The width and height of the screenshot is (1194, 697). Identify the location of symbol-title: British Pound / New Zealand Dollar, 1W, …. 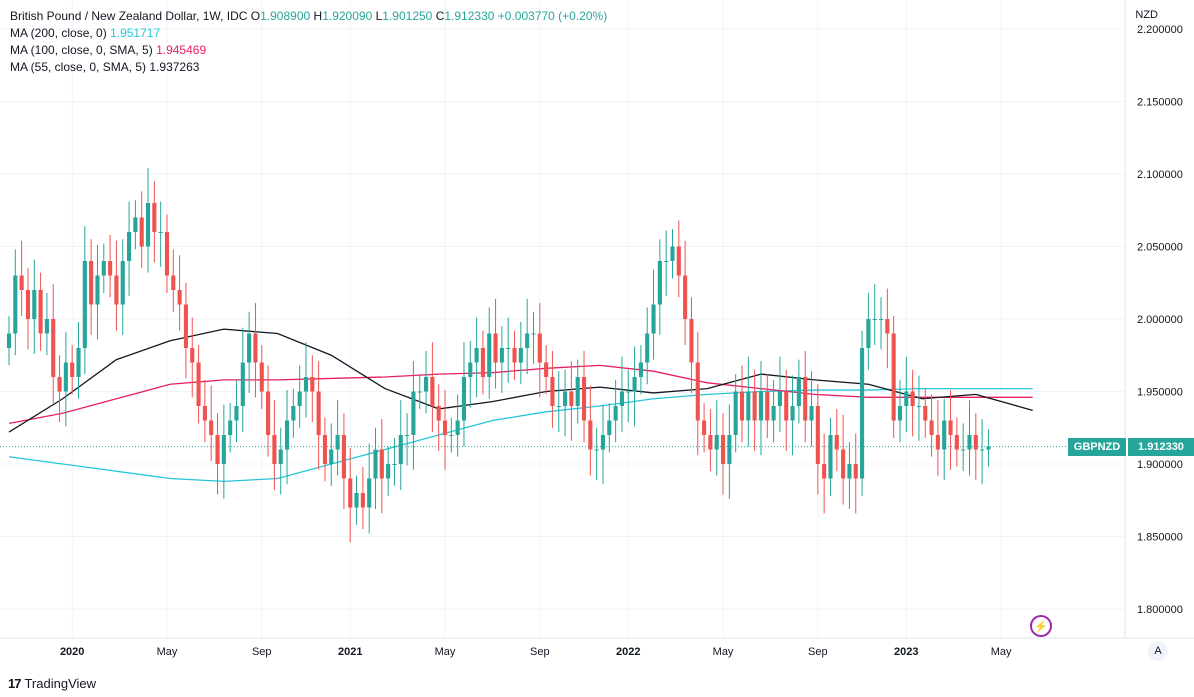
(129, 16).